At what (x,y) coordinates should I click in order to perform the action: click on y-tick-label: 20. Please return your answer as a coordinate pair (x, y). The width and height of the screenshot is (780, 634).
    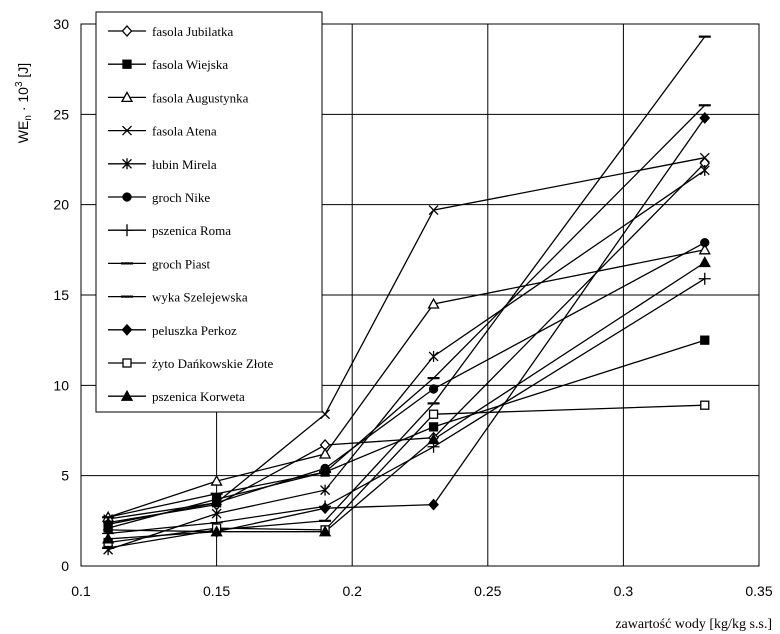
    Looking at the image, I should click on (61, 205).